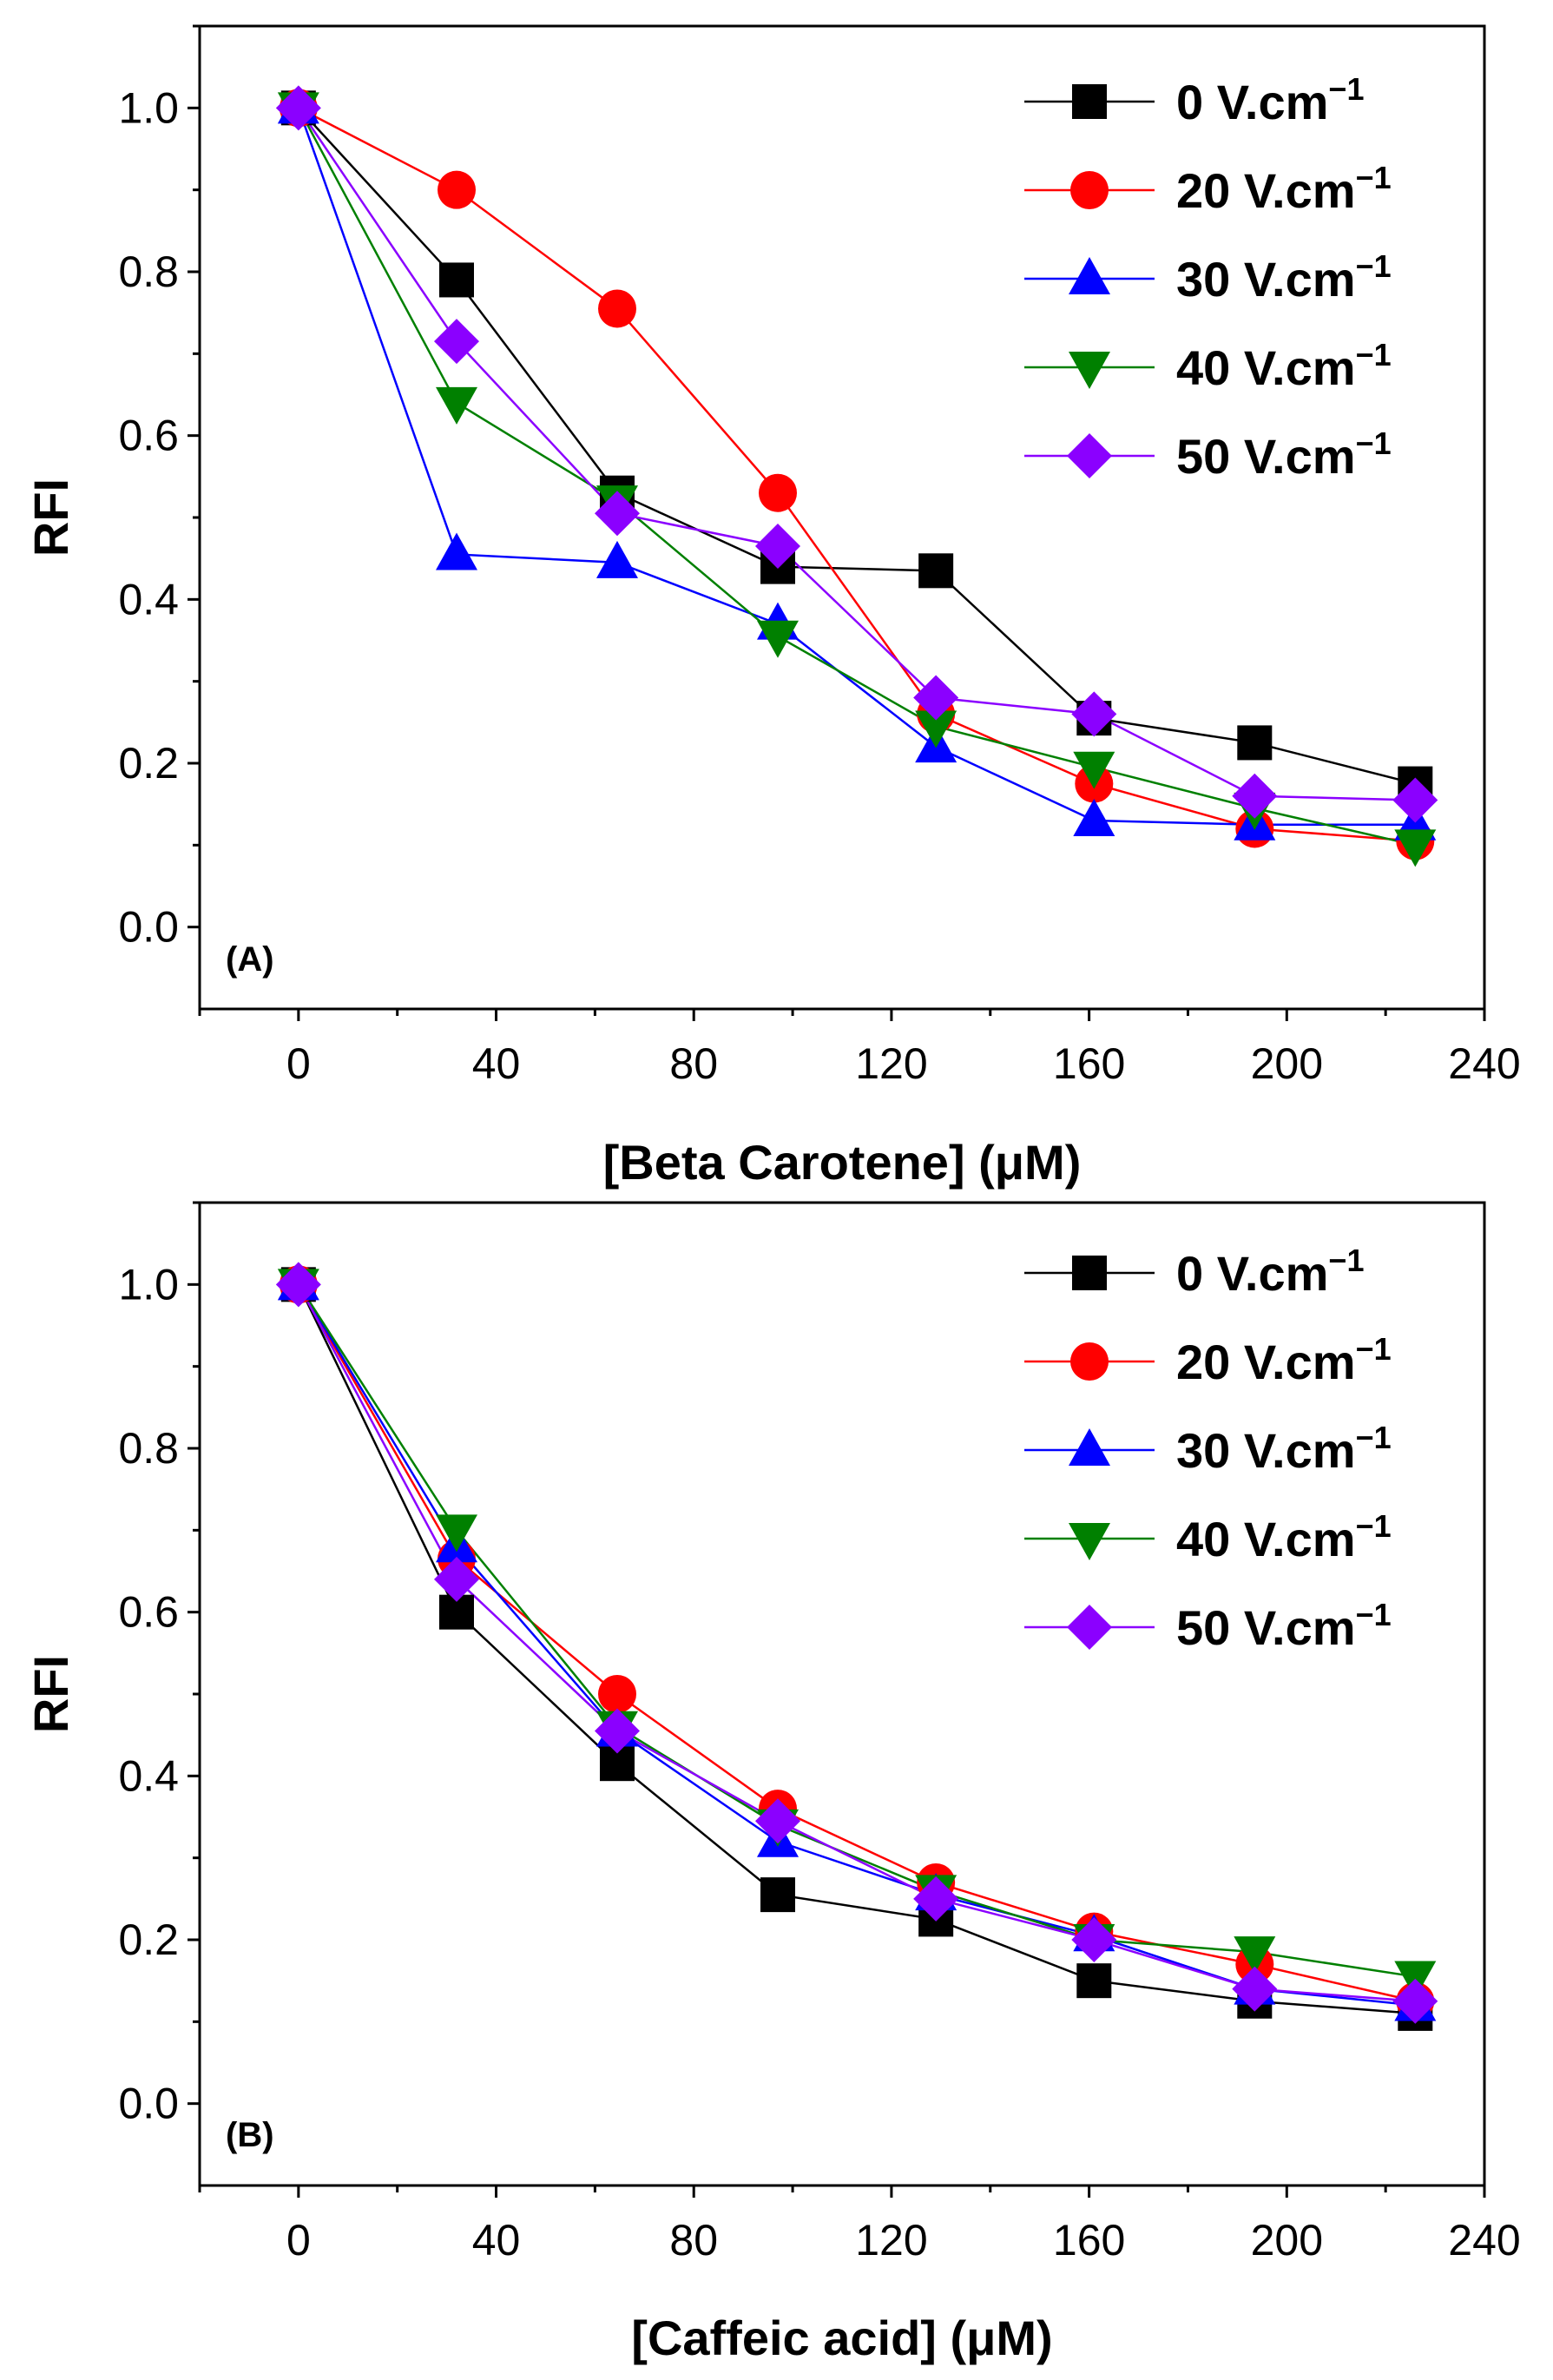  Describe the element at coordinates (250, 2135) in the screenshot. I see `panel-label: (B)` at that location.